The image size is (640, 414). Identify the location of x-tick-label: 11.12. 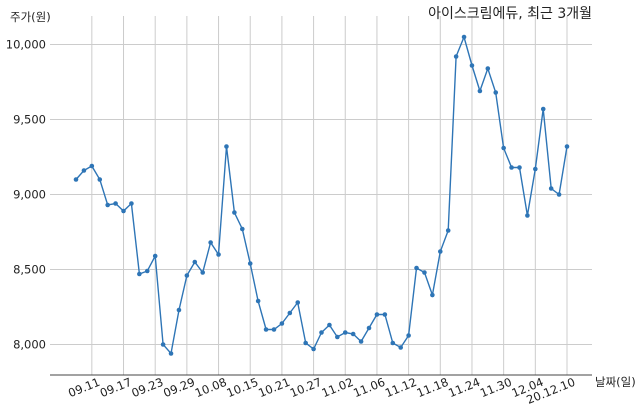
(401, 387).